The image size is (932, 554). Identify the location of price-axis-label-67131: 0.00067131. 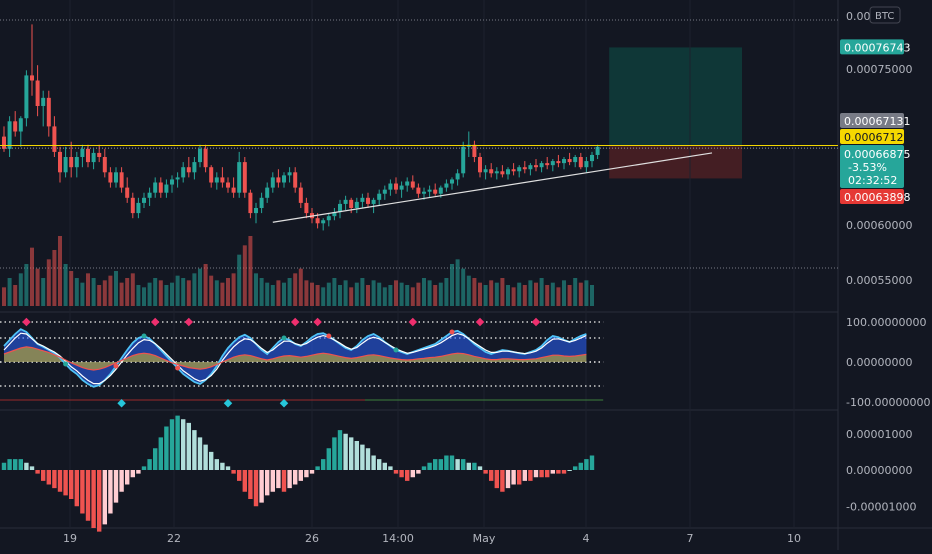
(877, 121).